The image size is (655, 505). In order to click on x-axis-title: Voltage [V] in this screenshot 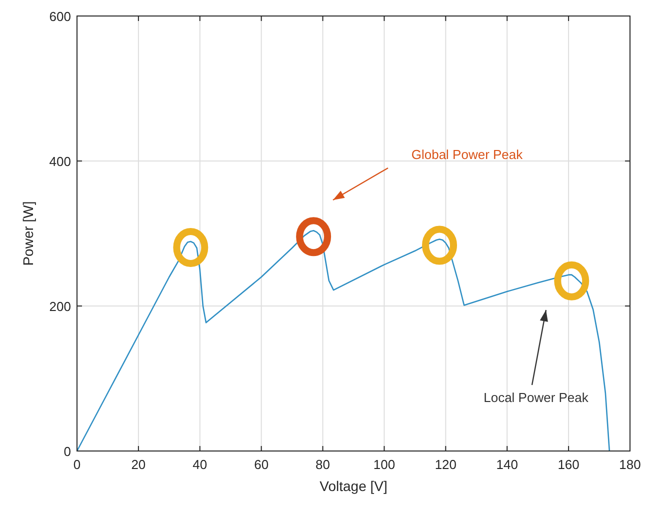, I will do `click(354, 486)`.